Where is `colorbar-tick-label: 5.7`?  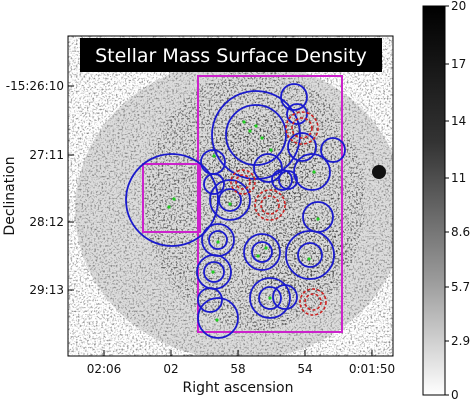
colorbar-tick-label: 5.7 is located at coordinates (460, 287).